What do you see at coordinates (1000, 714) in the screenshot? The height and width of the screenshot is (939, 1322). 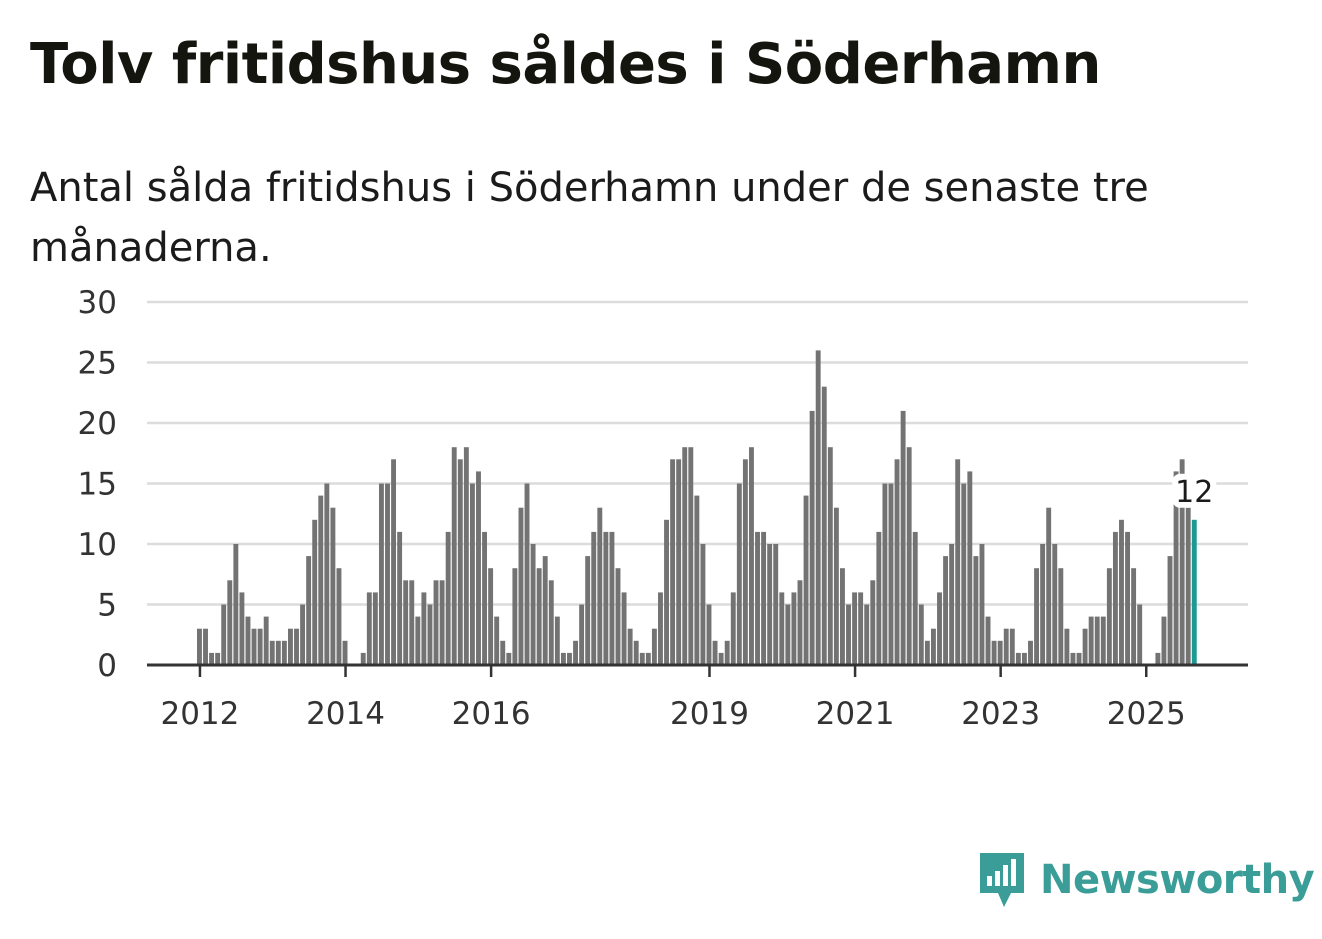 I see `x-tick-label: 2023` at bounding box center [1000, 714].